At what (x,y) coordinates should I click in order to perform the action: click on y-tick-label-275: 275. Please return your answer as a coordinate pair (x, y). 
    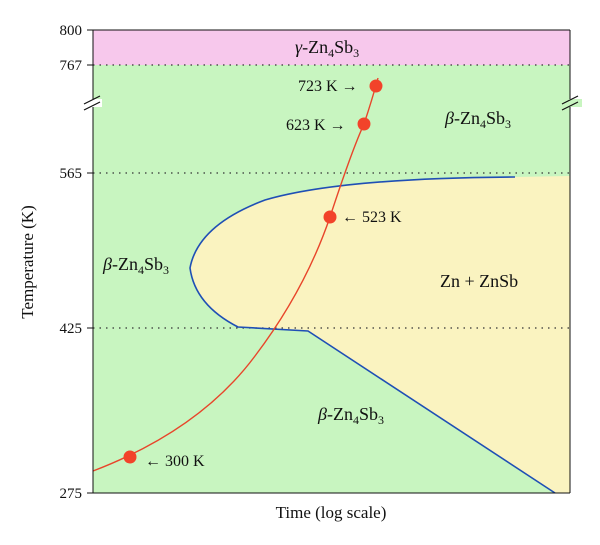
    Looking at the image, I should click on (71, 494).